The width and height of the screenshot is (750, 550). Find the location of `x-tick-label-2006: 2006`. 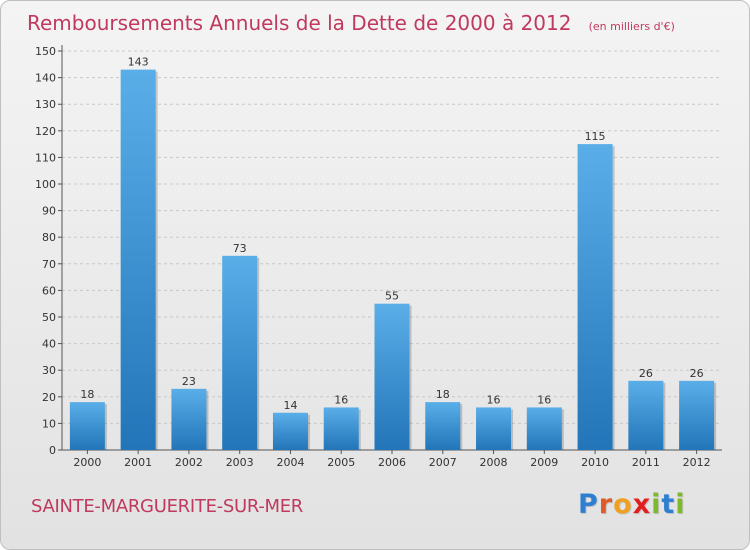

x-tick-label-2006: 2006 is located at coordinates (392, 462).